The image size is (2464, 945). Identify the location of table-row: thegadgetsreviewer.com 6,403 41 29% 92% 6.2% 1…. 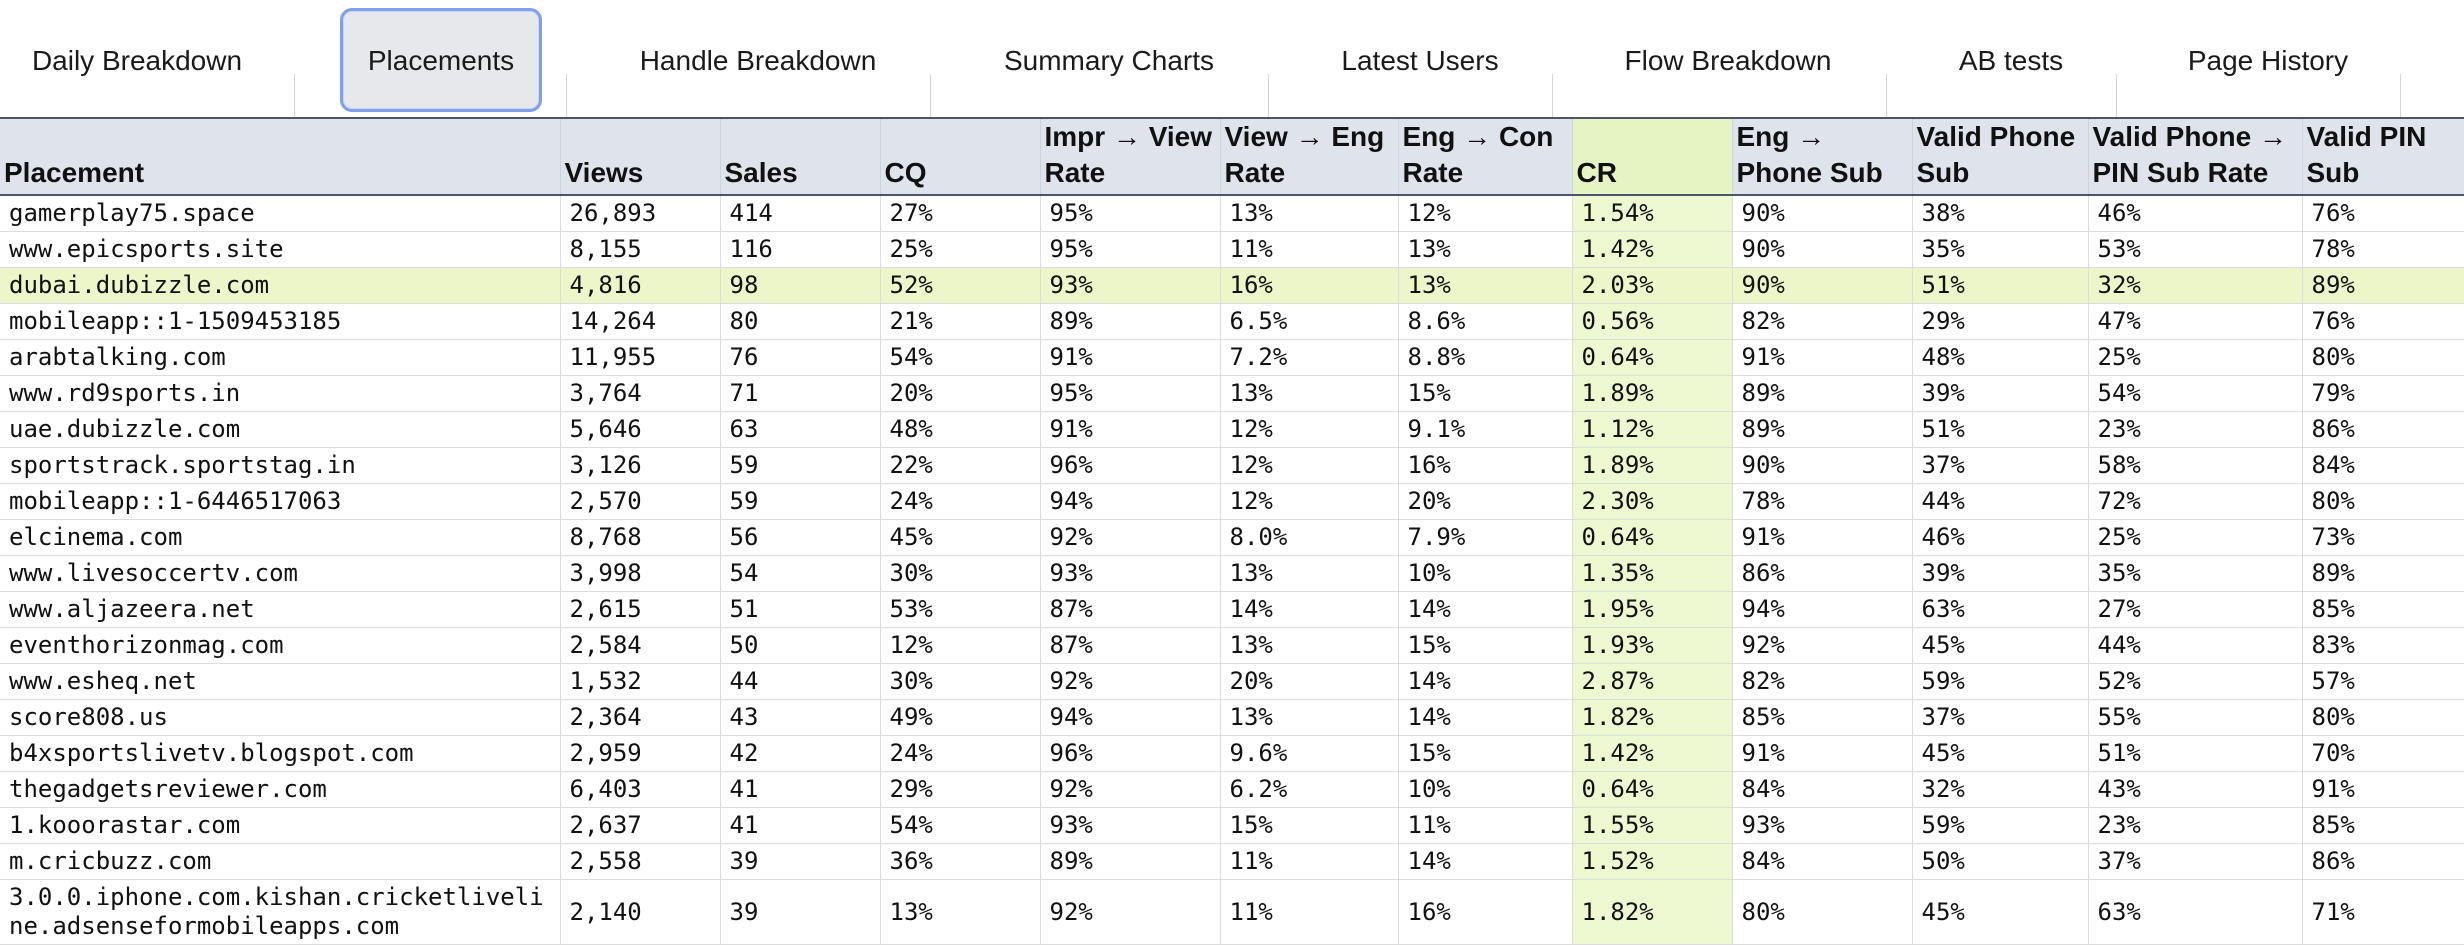
(1232, 789).